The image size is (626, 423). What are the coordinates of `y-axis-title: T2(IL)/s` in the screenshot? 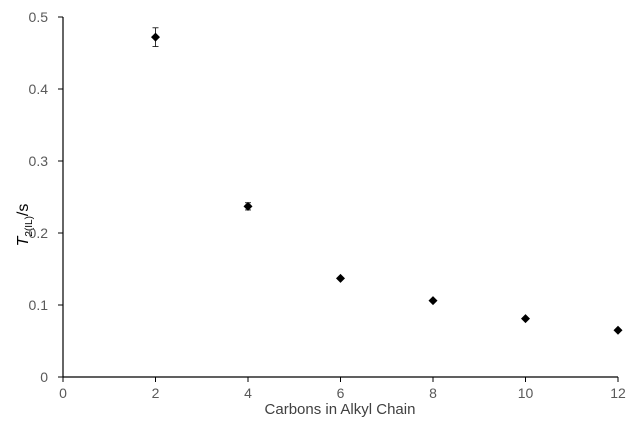 It's located at (25, 225).